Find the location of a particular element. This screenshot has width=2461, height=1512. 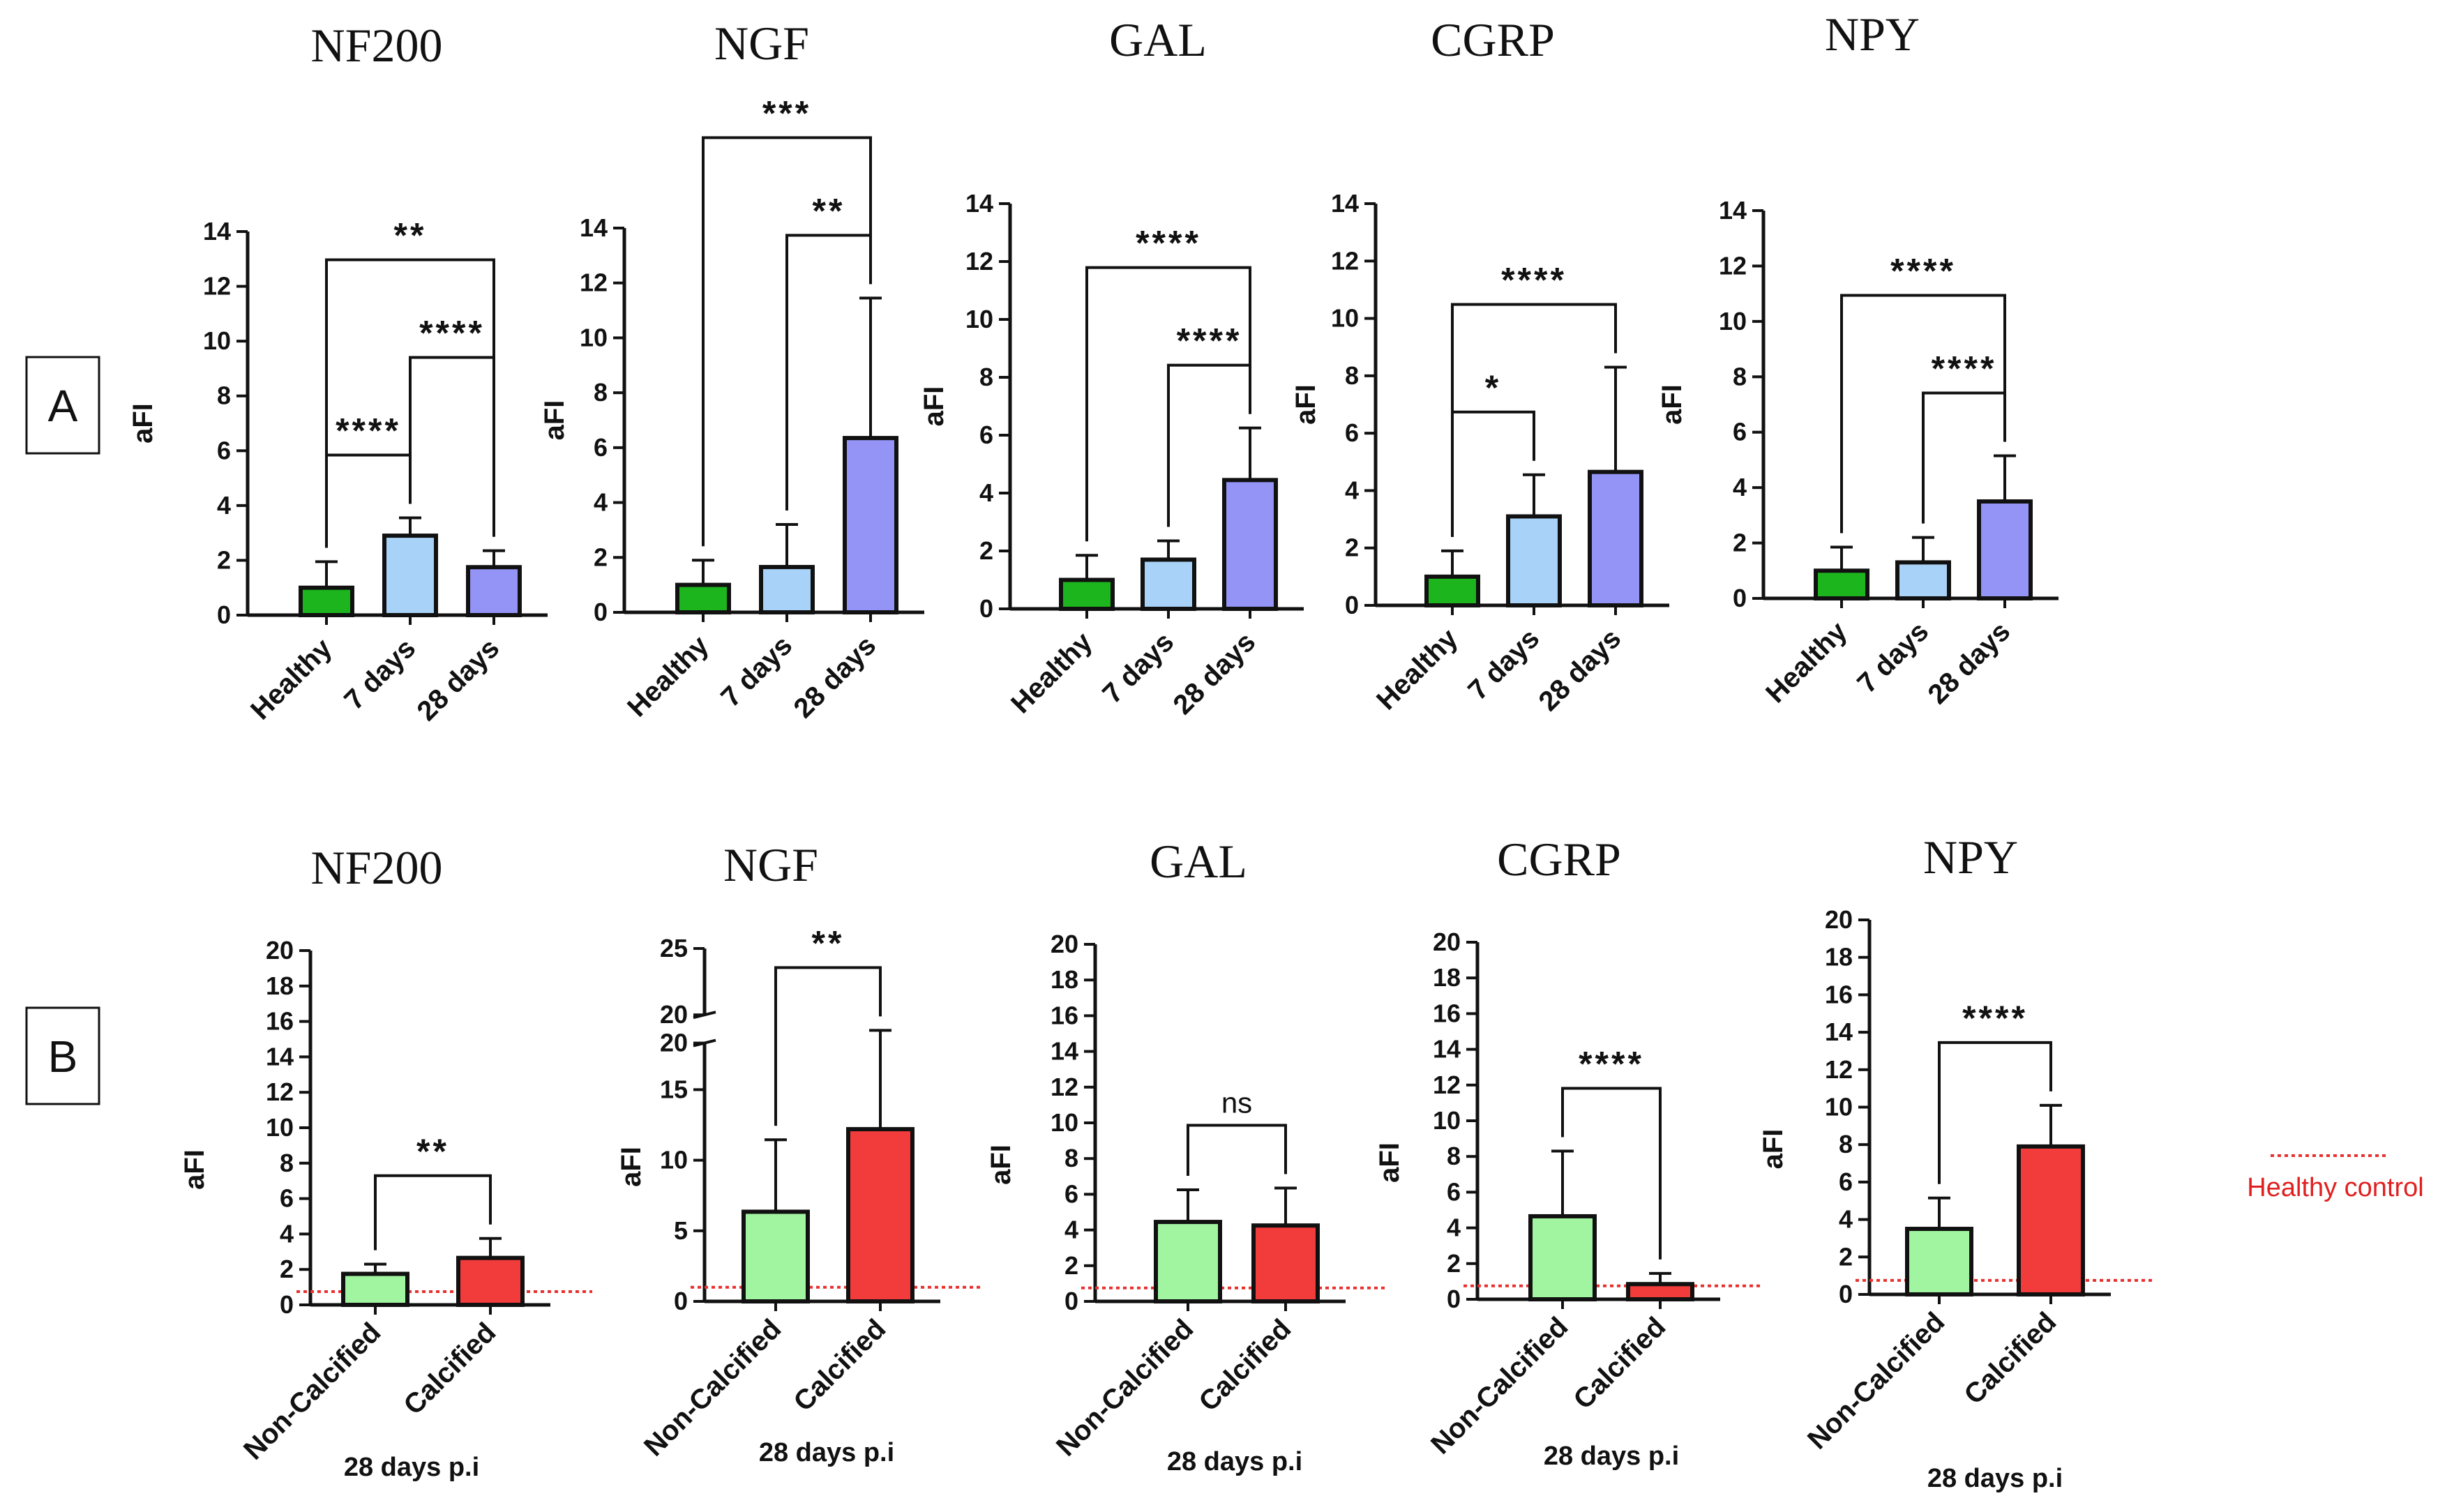

y-tick-label: 15 is located at coordinates (674, 1089).